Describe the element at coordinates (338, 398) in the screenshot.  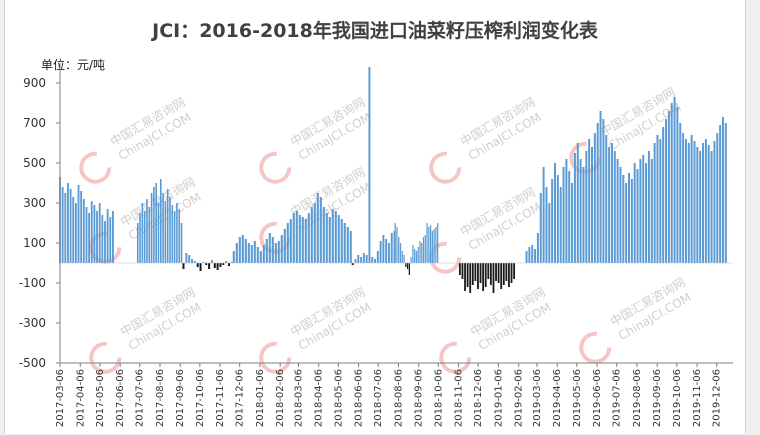
I see `x-tick-label: 2018-05-06` at that location.